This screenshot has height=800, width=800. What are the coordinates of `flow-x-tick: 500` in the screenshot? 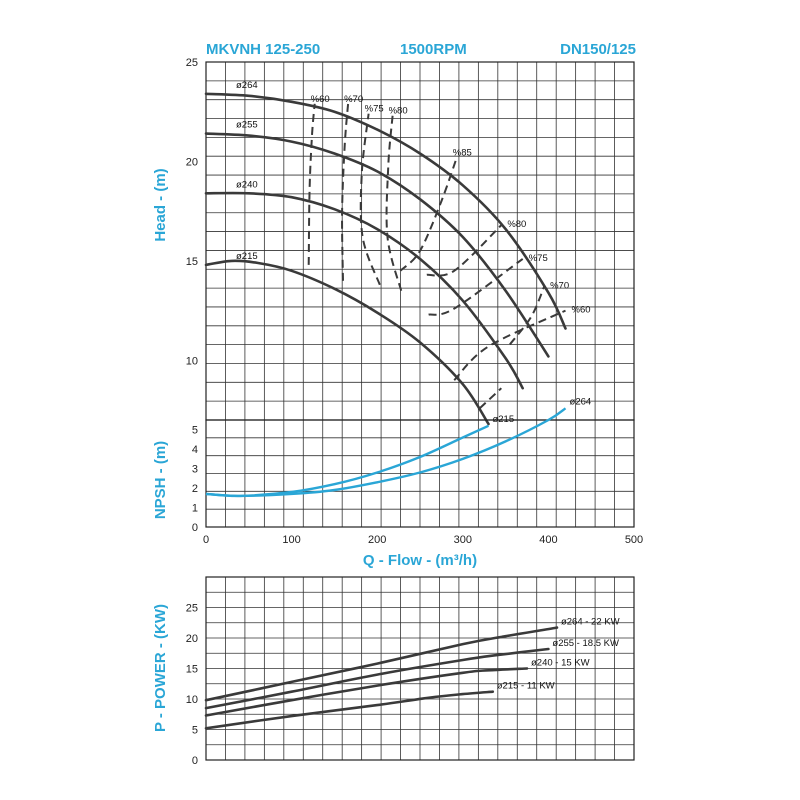 It's located at (634, 540).